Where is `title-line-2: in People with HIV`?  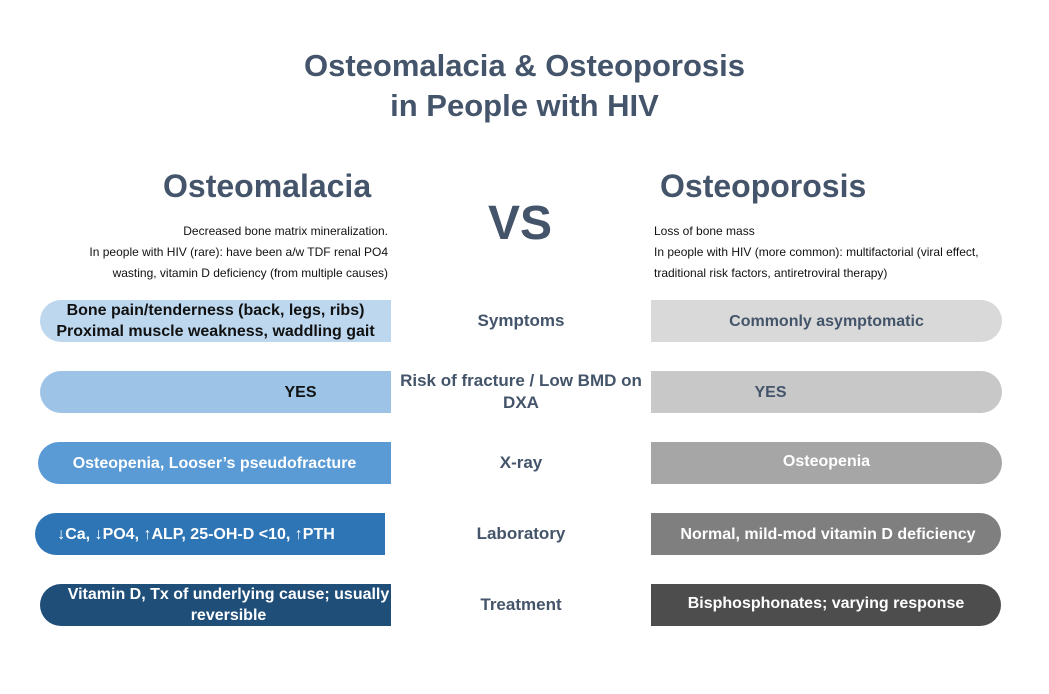
title-line-2: in People with HIV is located at coordinates (524, 105).